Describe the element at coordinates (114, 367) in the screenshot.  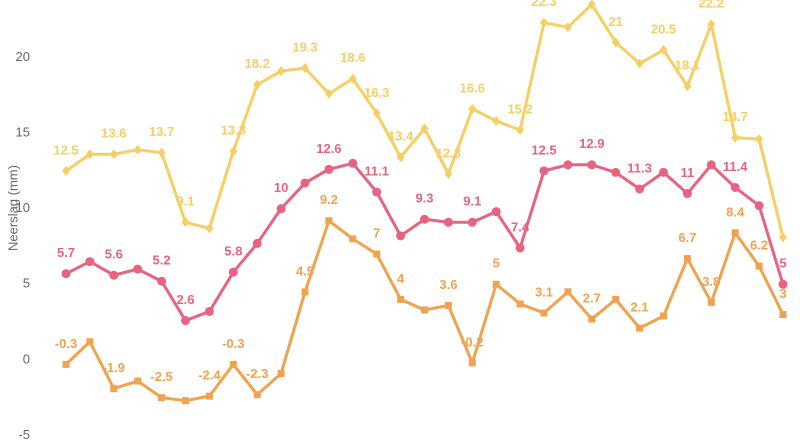
I see `data-label: -1.9` at that location.